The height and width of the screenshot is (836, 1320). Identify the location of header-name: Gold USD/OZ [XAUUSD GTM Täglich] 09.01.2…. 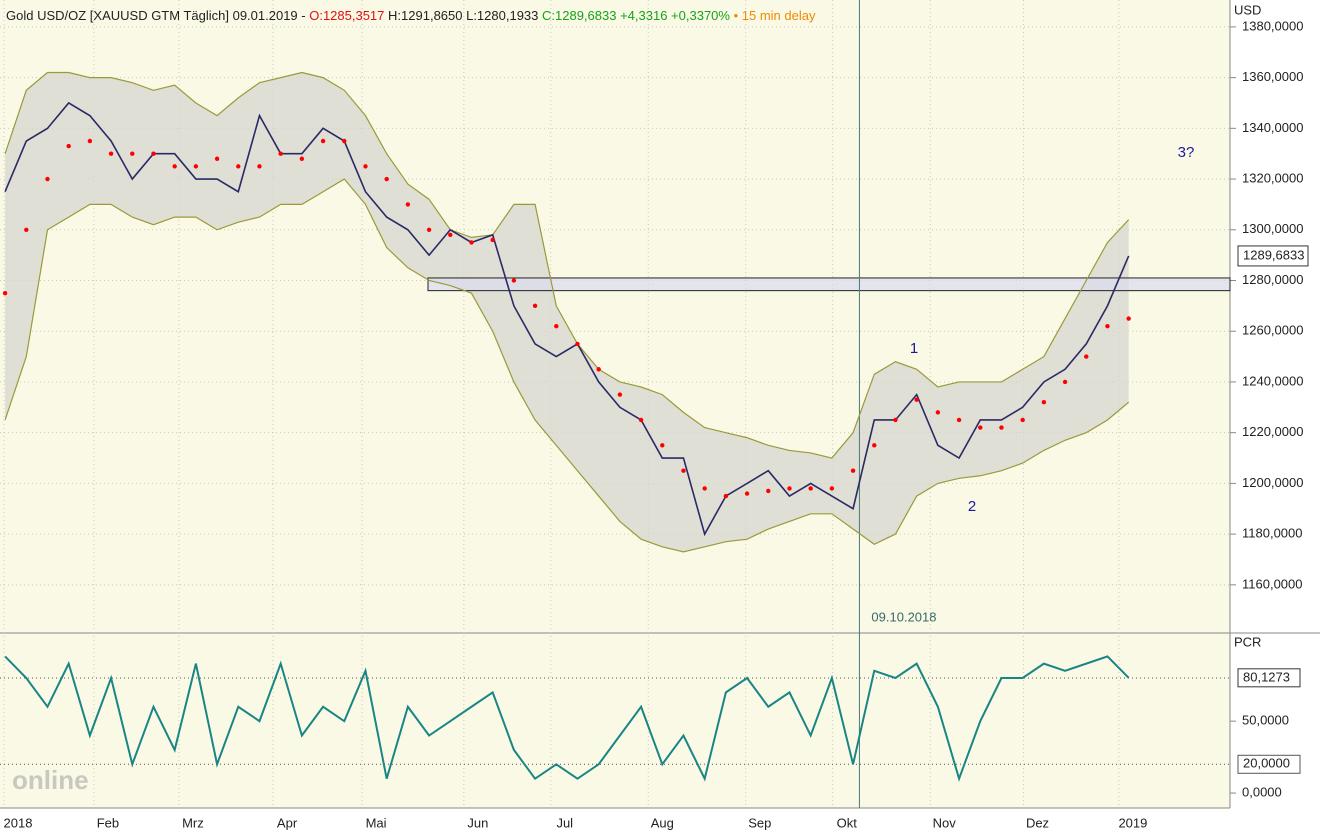
(156, 15).